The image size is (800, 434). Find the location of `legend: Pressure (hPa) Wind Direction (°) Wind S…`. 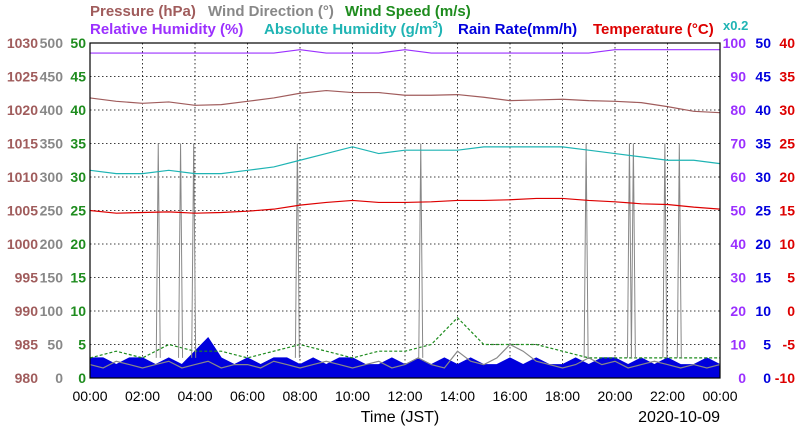

legend: Pressure (hPa) Wind Direction (°) Wind S… is located at coordinates (419, 20).